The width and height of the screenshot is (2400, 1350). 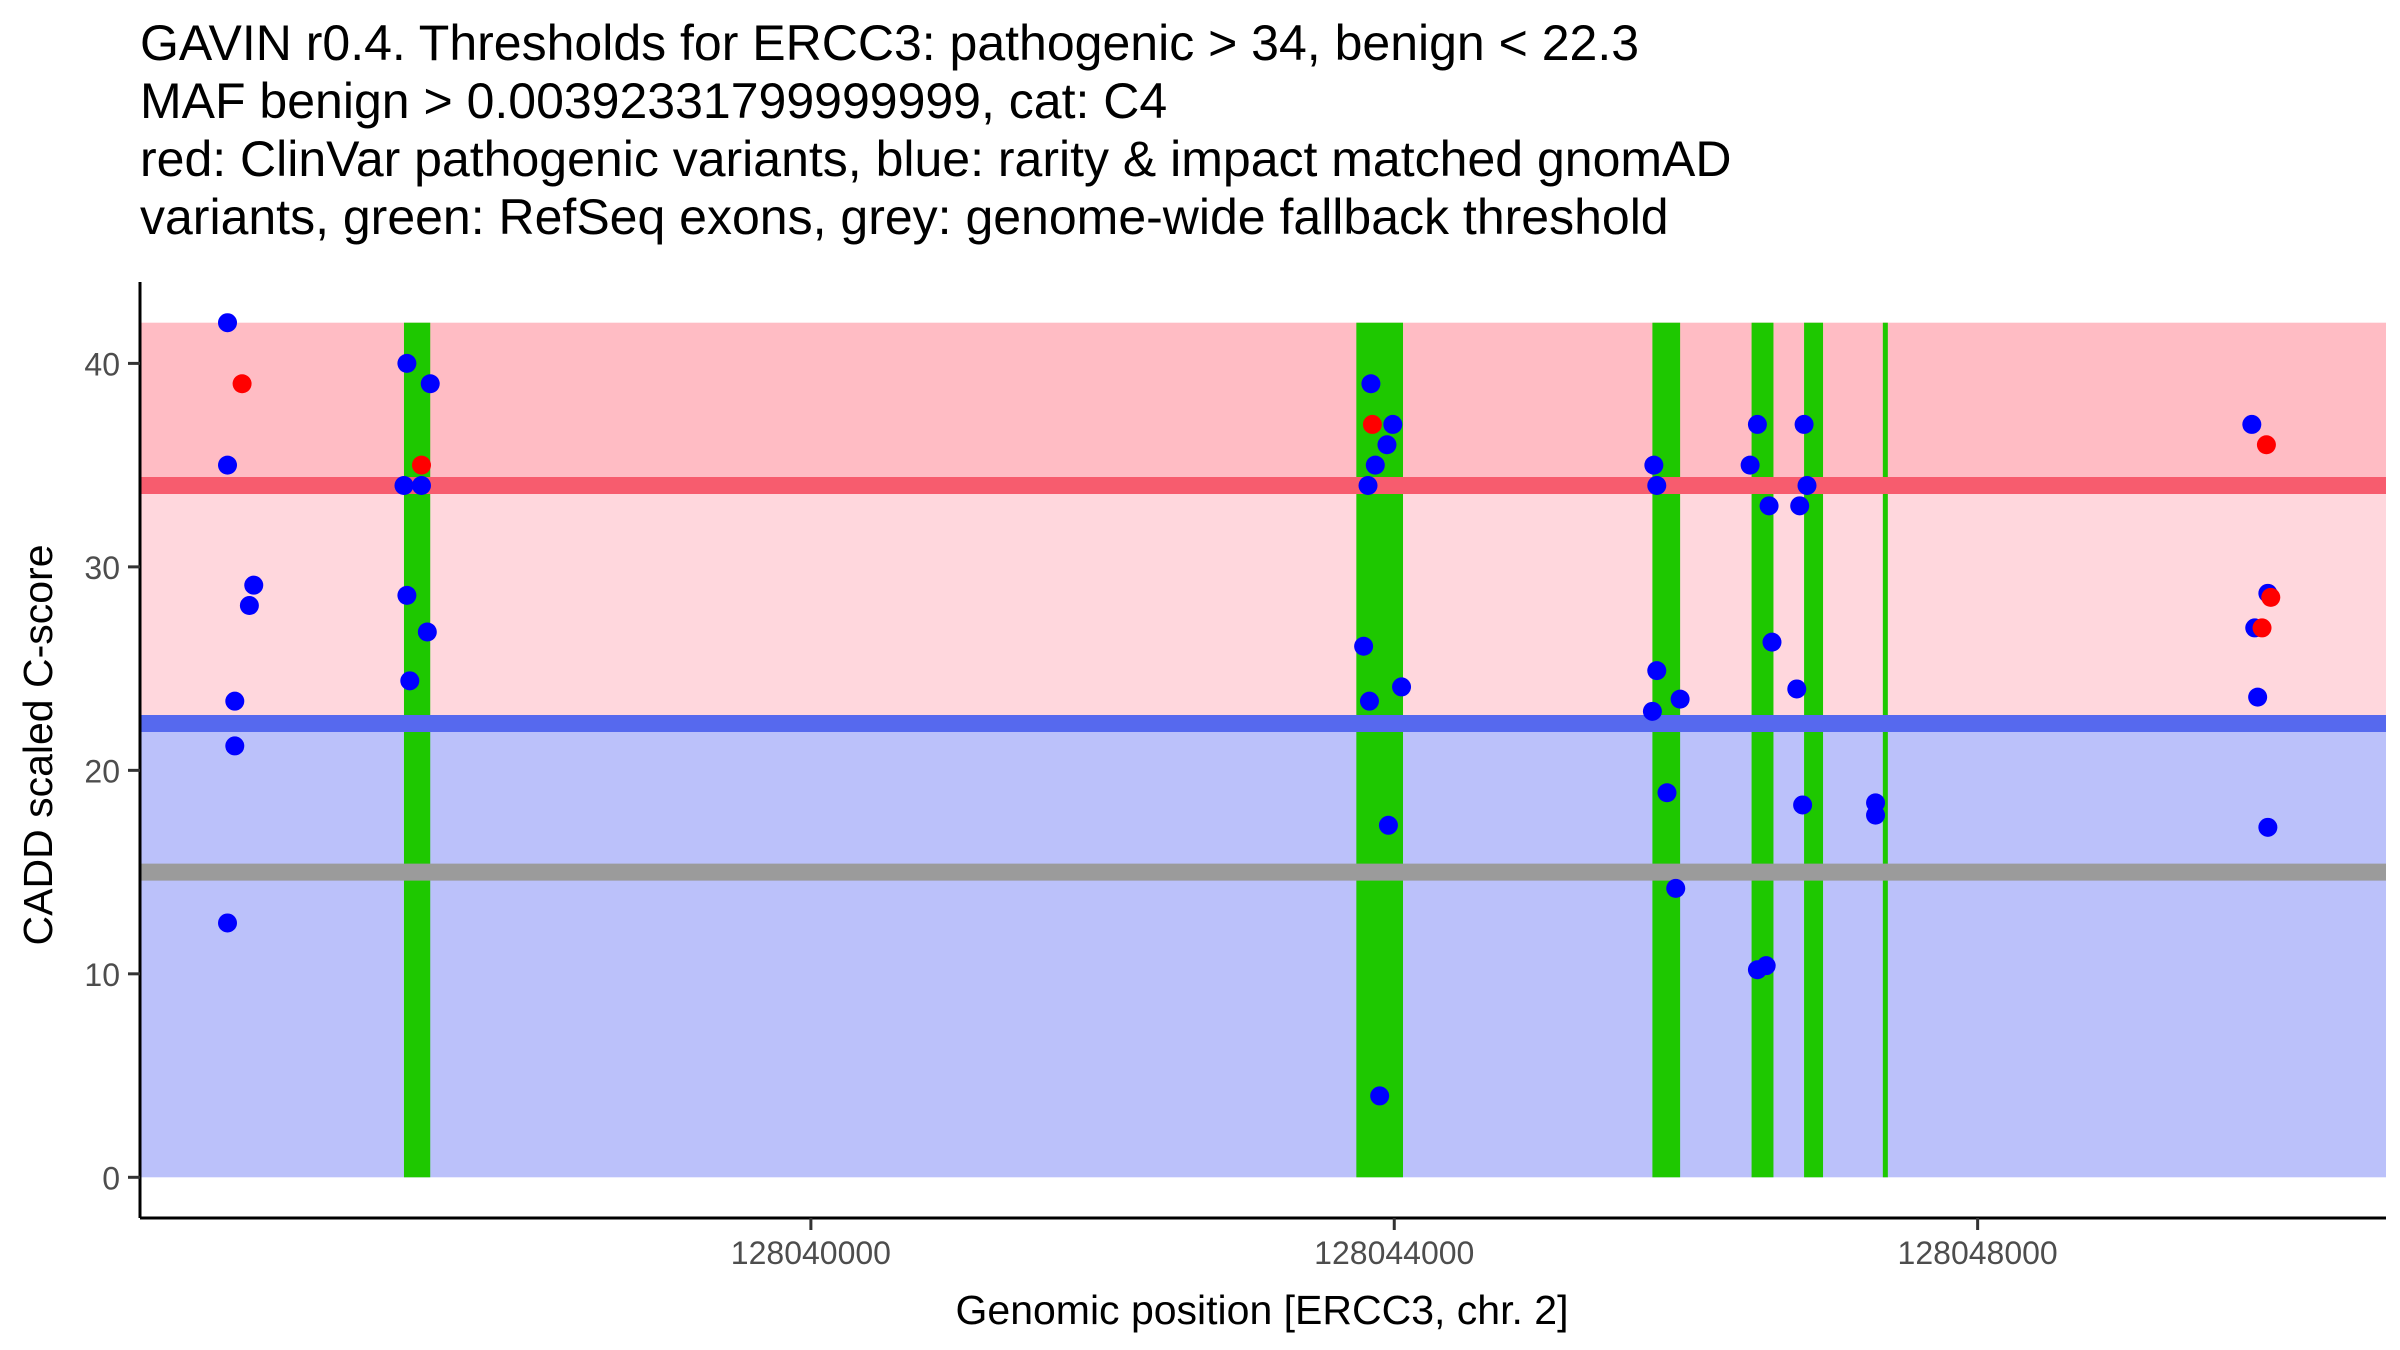 I want to click on pathogenic-upper-region, so click(x=1263, y=404).